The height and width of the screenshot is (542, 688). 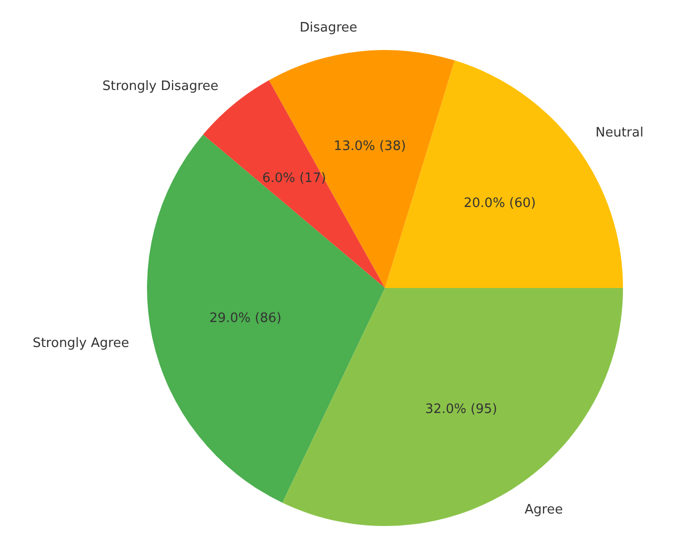 What do you see at coordinates (461, 409) in the screenshot?
I see `data-label: 32.0% (95)` at bounding box center [461, 409].